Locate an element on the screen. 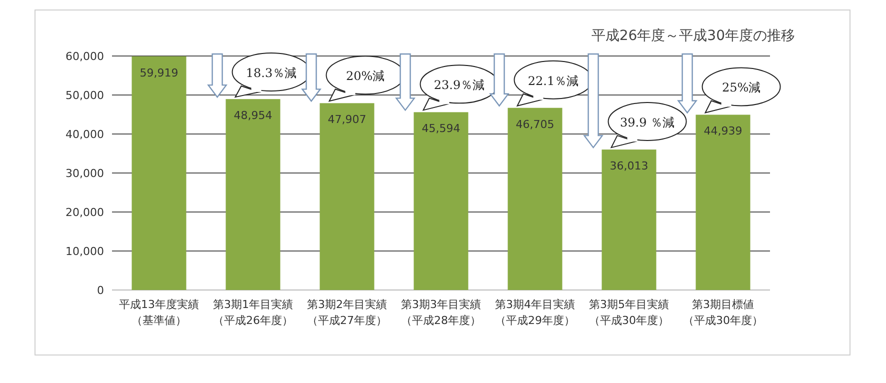 This screenshot has width=886, height=383. data-label: 47,907 is located at coordinates (347, 119).